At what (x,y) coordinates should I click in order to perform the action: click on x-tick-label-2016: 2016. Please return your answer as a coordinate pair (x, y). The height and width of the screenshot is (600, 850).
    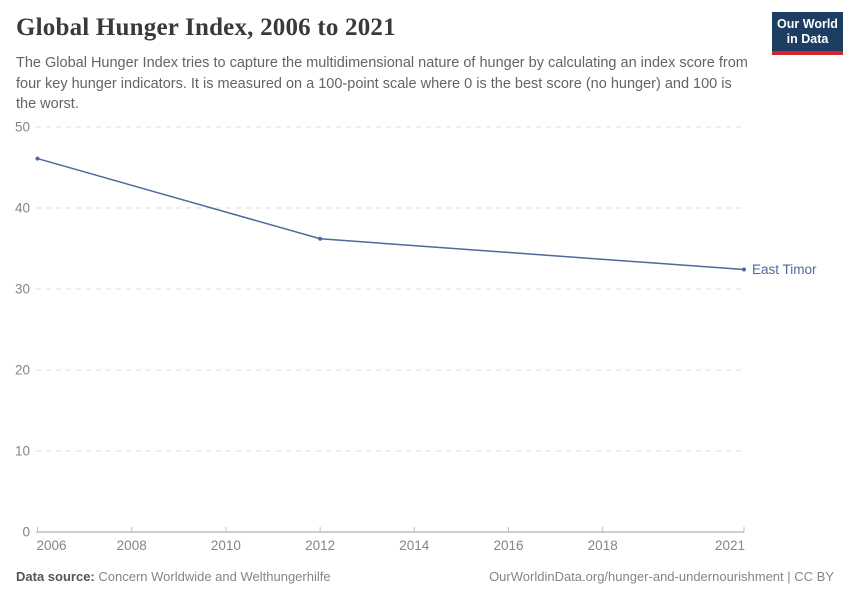
    Looking at the image, I should click on (508, 545).